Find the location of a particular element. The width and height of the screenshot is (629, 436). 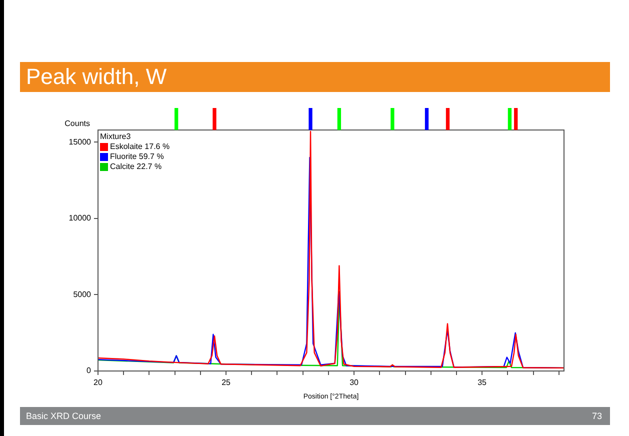

x-tick-label: 20 is located at coordinates (98, 383).